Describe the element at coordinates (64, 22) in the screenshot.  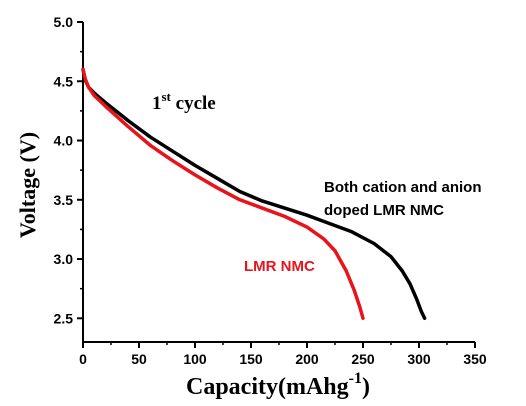
I see `y-tick-label: 5.0` at that location.